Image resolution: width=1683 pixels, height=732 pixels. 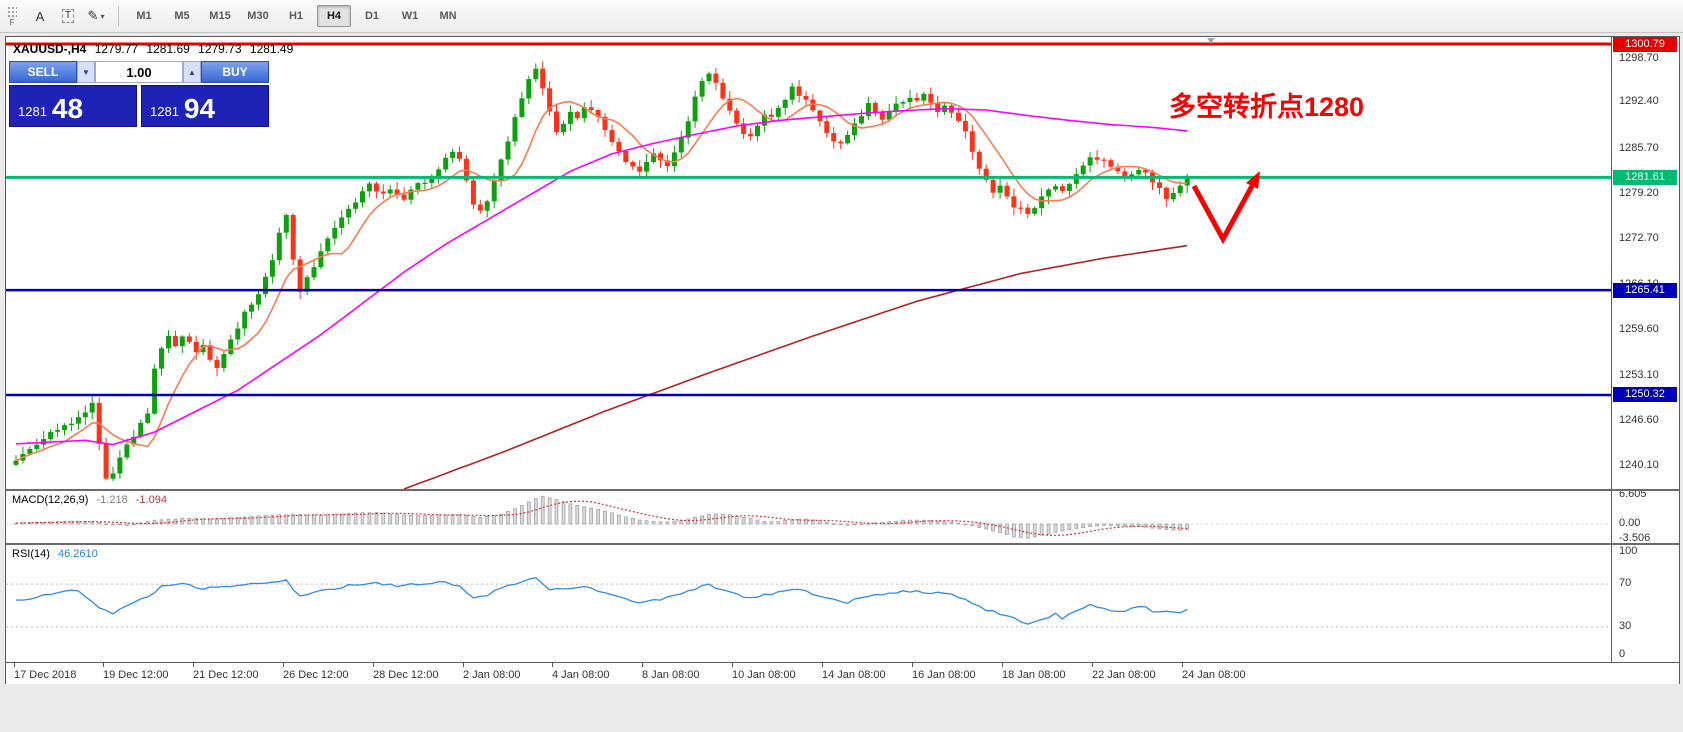 What do you see at coordinates (316, 675) in the screenshot?
I see `time-tick-label: 26 Dec 12:00` at bounding box center [316, 675].